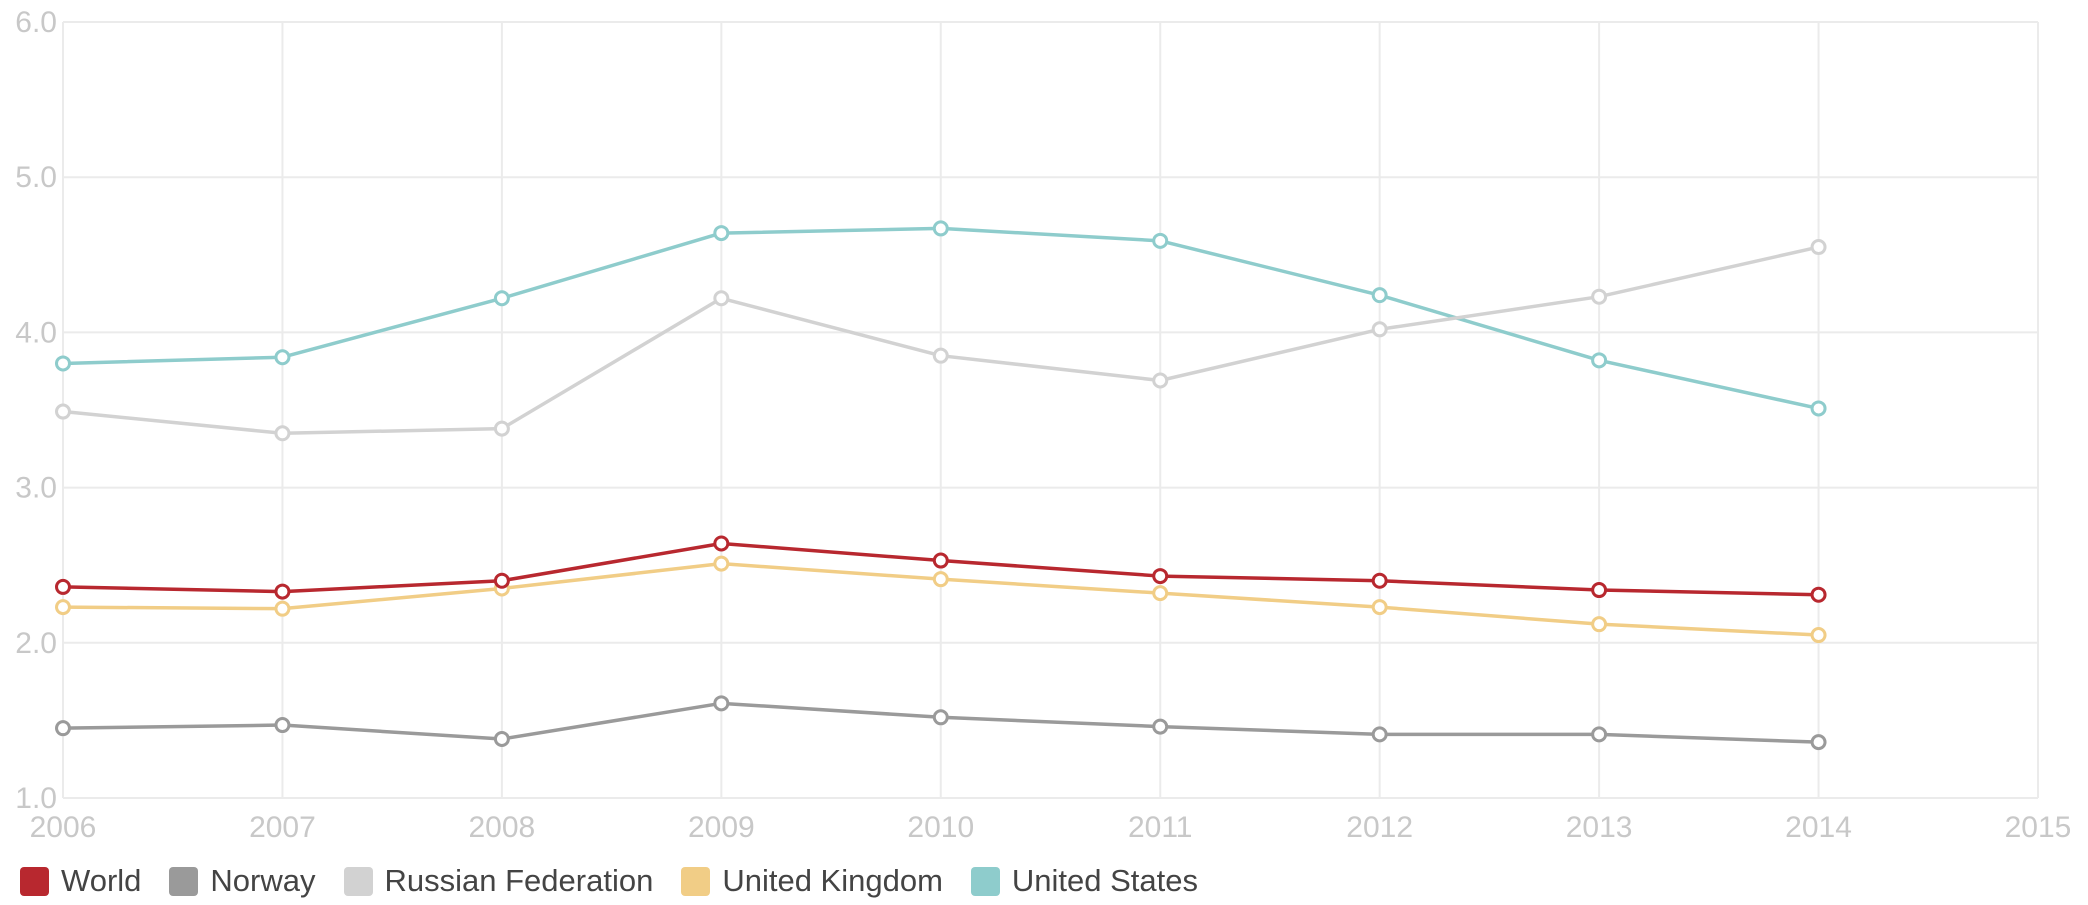 The image size is (2088, 905). What do you see at coordinates (101, 880) in the screenshot?
I see `legend-label: World` at bounding box center [101, 880].